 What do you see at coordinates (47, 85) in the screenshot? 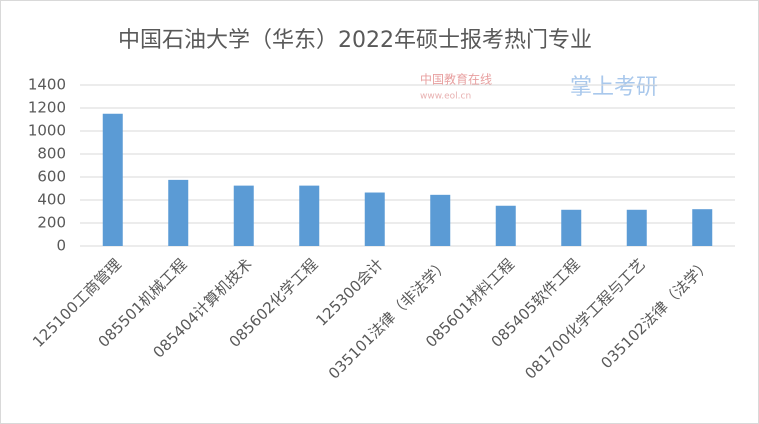
I see `y-tick-label: 1400` at bounding box center [47, 85].